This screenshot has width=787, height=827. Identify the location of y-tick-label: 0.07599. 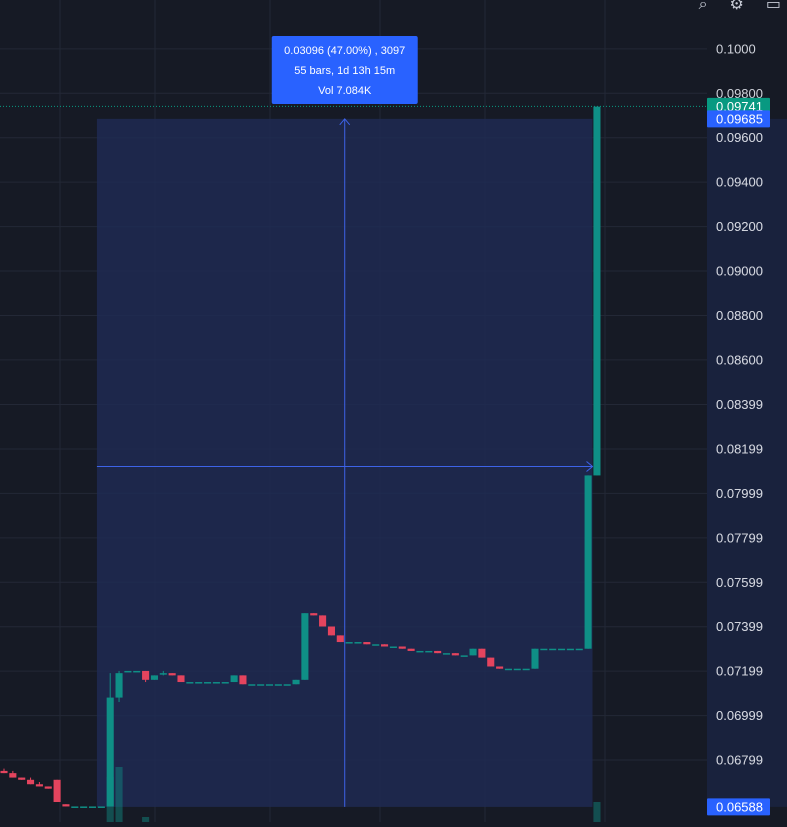
(739, 582).